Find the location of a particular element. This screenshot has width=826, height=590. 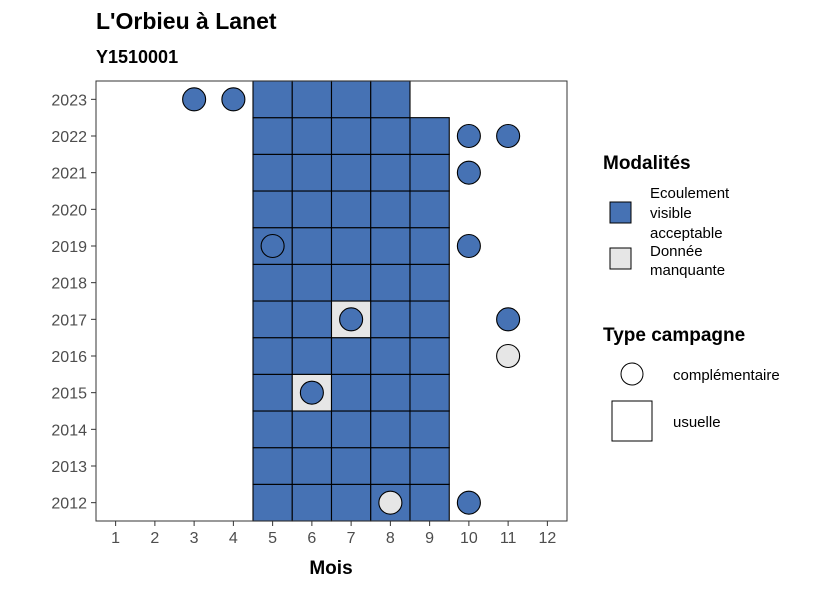

legend-key-complementaire is located at coordinates (632, 374).